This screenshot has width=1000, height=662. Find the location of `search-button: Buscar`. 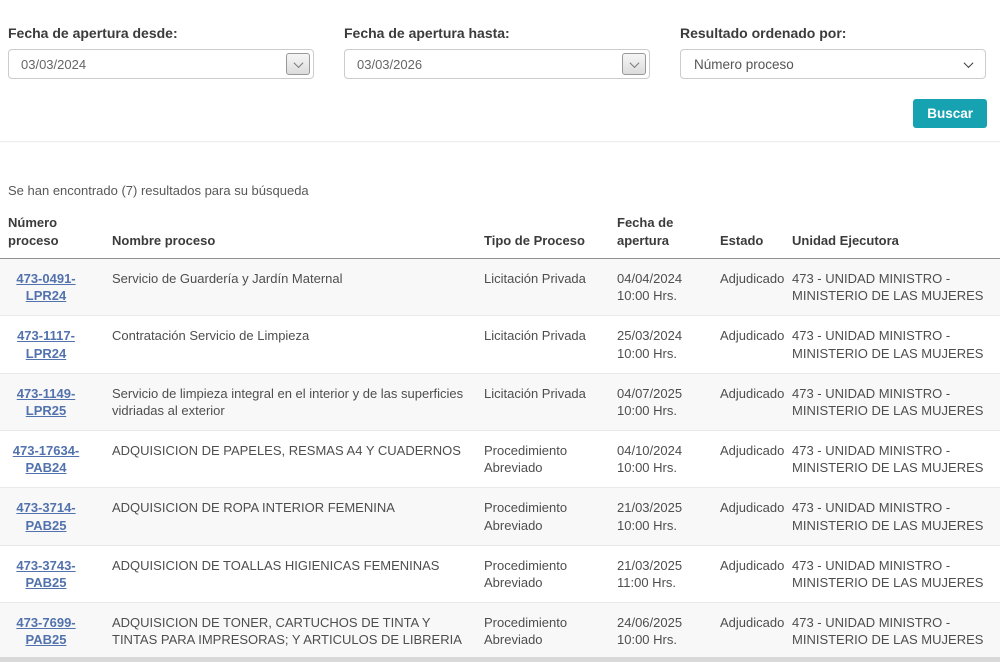

search-button: Buscar is located at coordinates (950, 113).